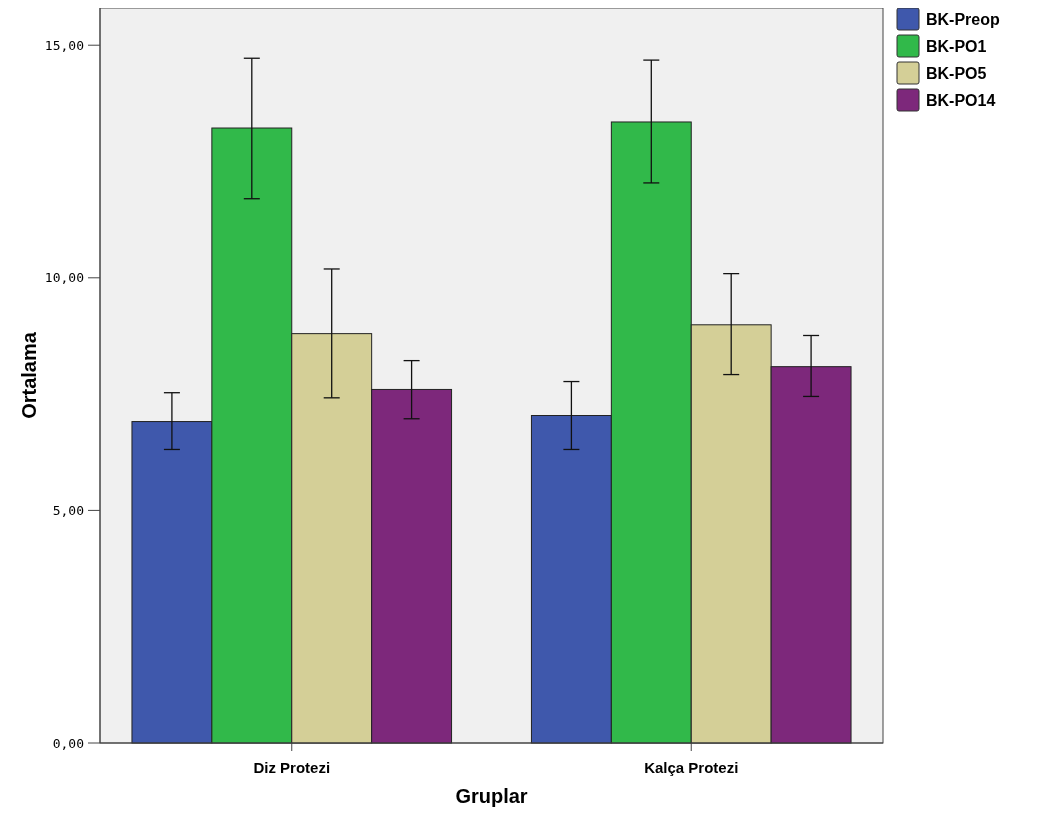  What do you see at coordinates (68, 743) in the screenshot?
I see `y-tick-label: 0,00` at bounding box center [68, 743].